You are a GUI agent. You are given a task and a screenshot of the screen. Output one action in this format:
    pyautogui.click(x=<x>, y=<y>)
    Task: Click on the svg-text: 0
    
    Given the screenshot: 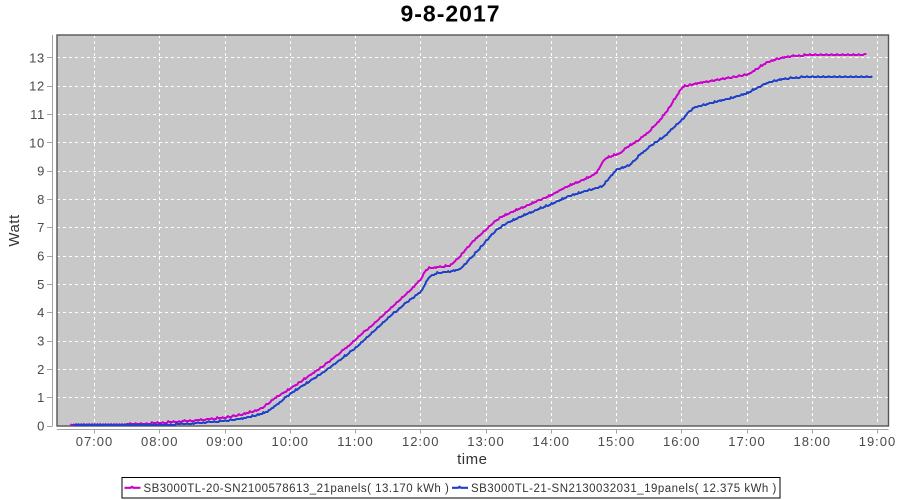 What is the action you would take?
    pyautogui.click(x=41, y=425)
    